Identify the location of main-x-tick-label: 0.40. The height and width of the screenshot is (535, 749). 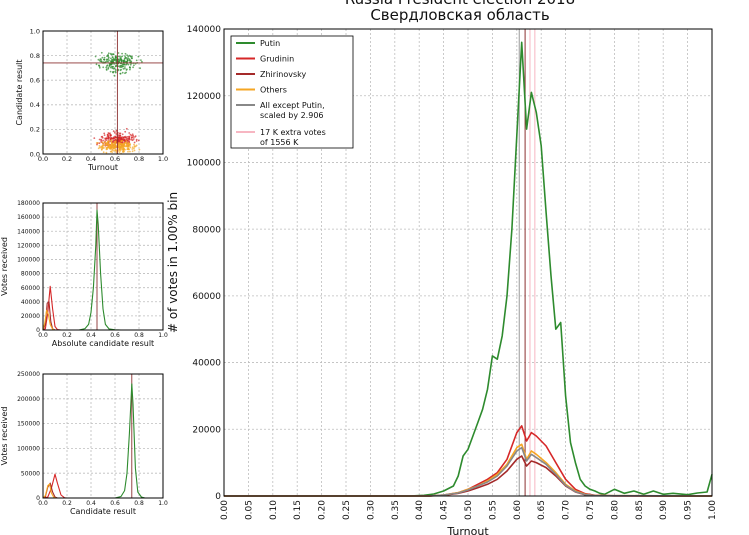
(420, 510).